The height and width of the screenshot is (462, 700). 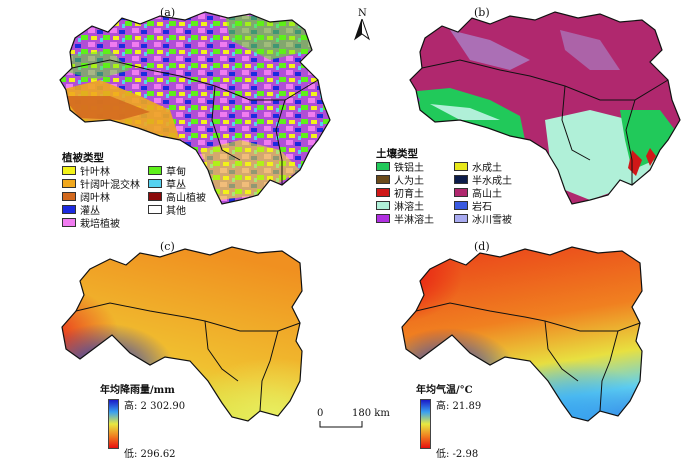 What do you see at coordinates (110, 185) in the screenshot?
I see `legend-label: 针阔叶混交林` at bounding box center [110, 185].